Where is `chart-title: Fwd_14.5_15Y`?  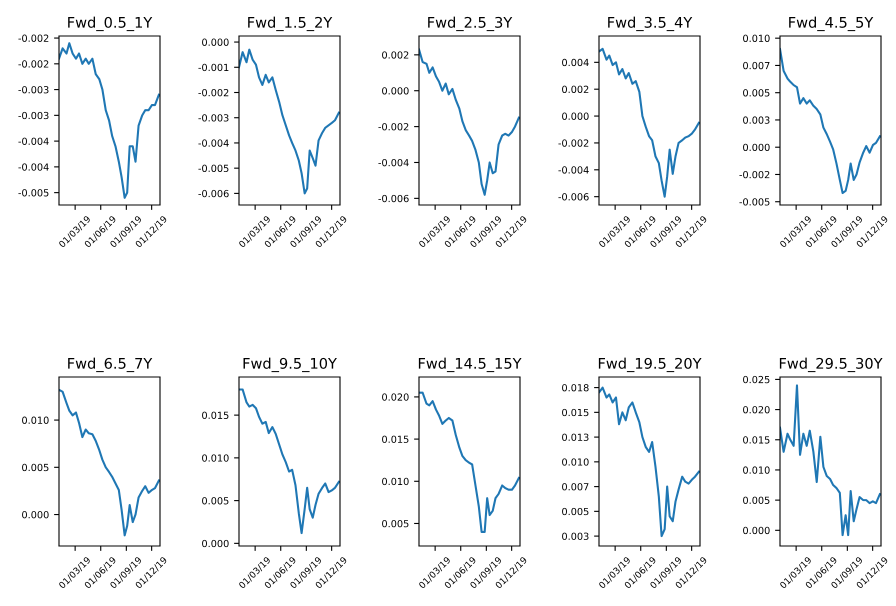 chart-title: Fwd_14.5_15Y is located at coordinates (470, 365).